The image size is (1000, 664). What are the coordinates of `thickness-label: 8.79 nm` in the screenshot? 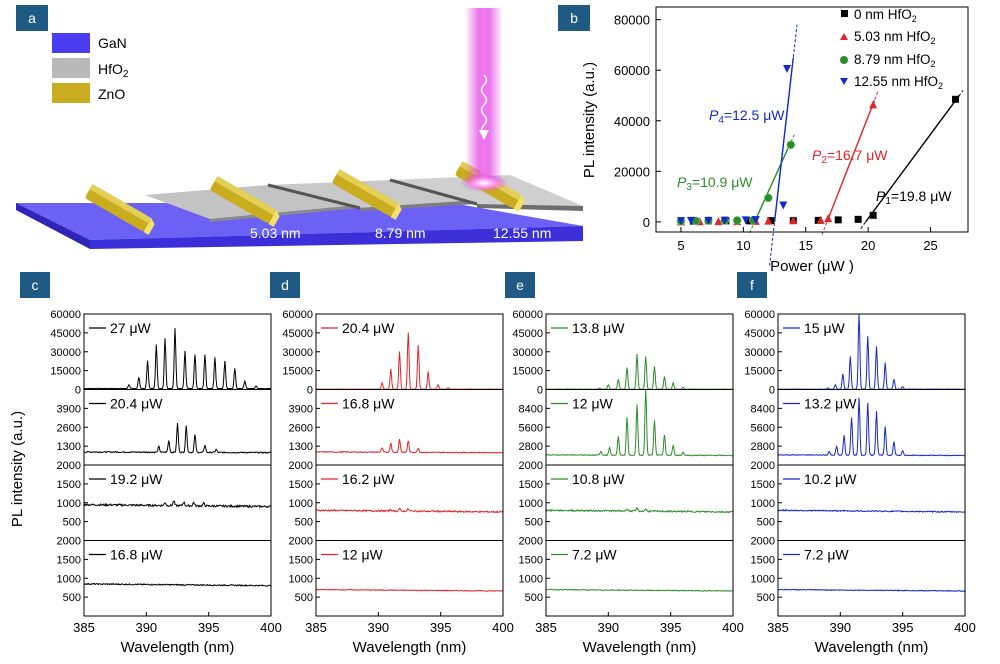 It's located at (400, 233).